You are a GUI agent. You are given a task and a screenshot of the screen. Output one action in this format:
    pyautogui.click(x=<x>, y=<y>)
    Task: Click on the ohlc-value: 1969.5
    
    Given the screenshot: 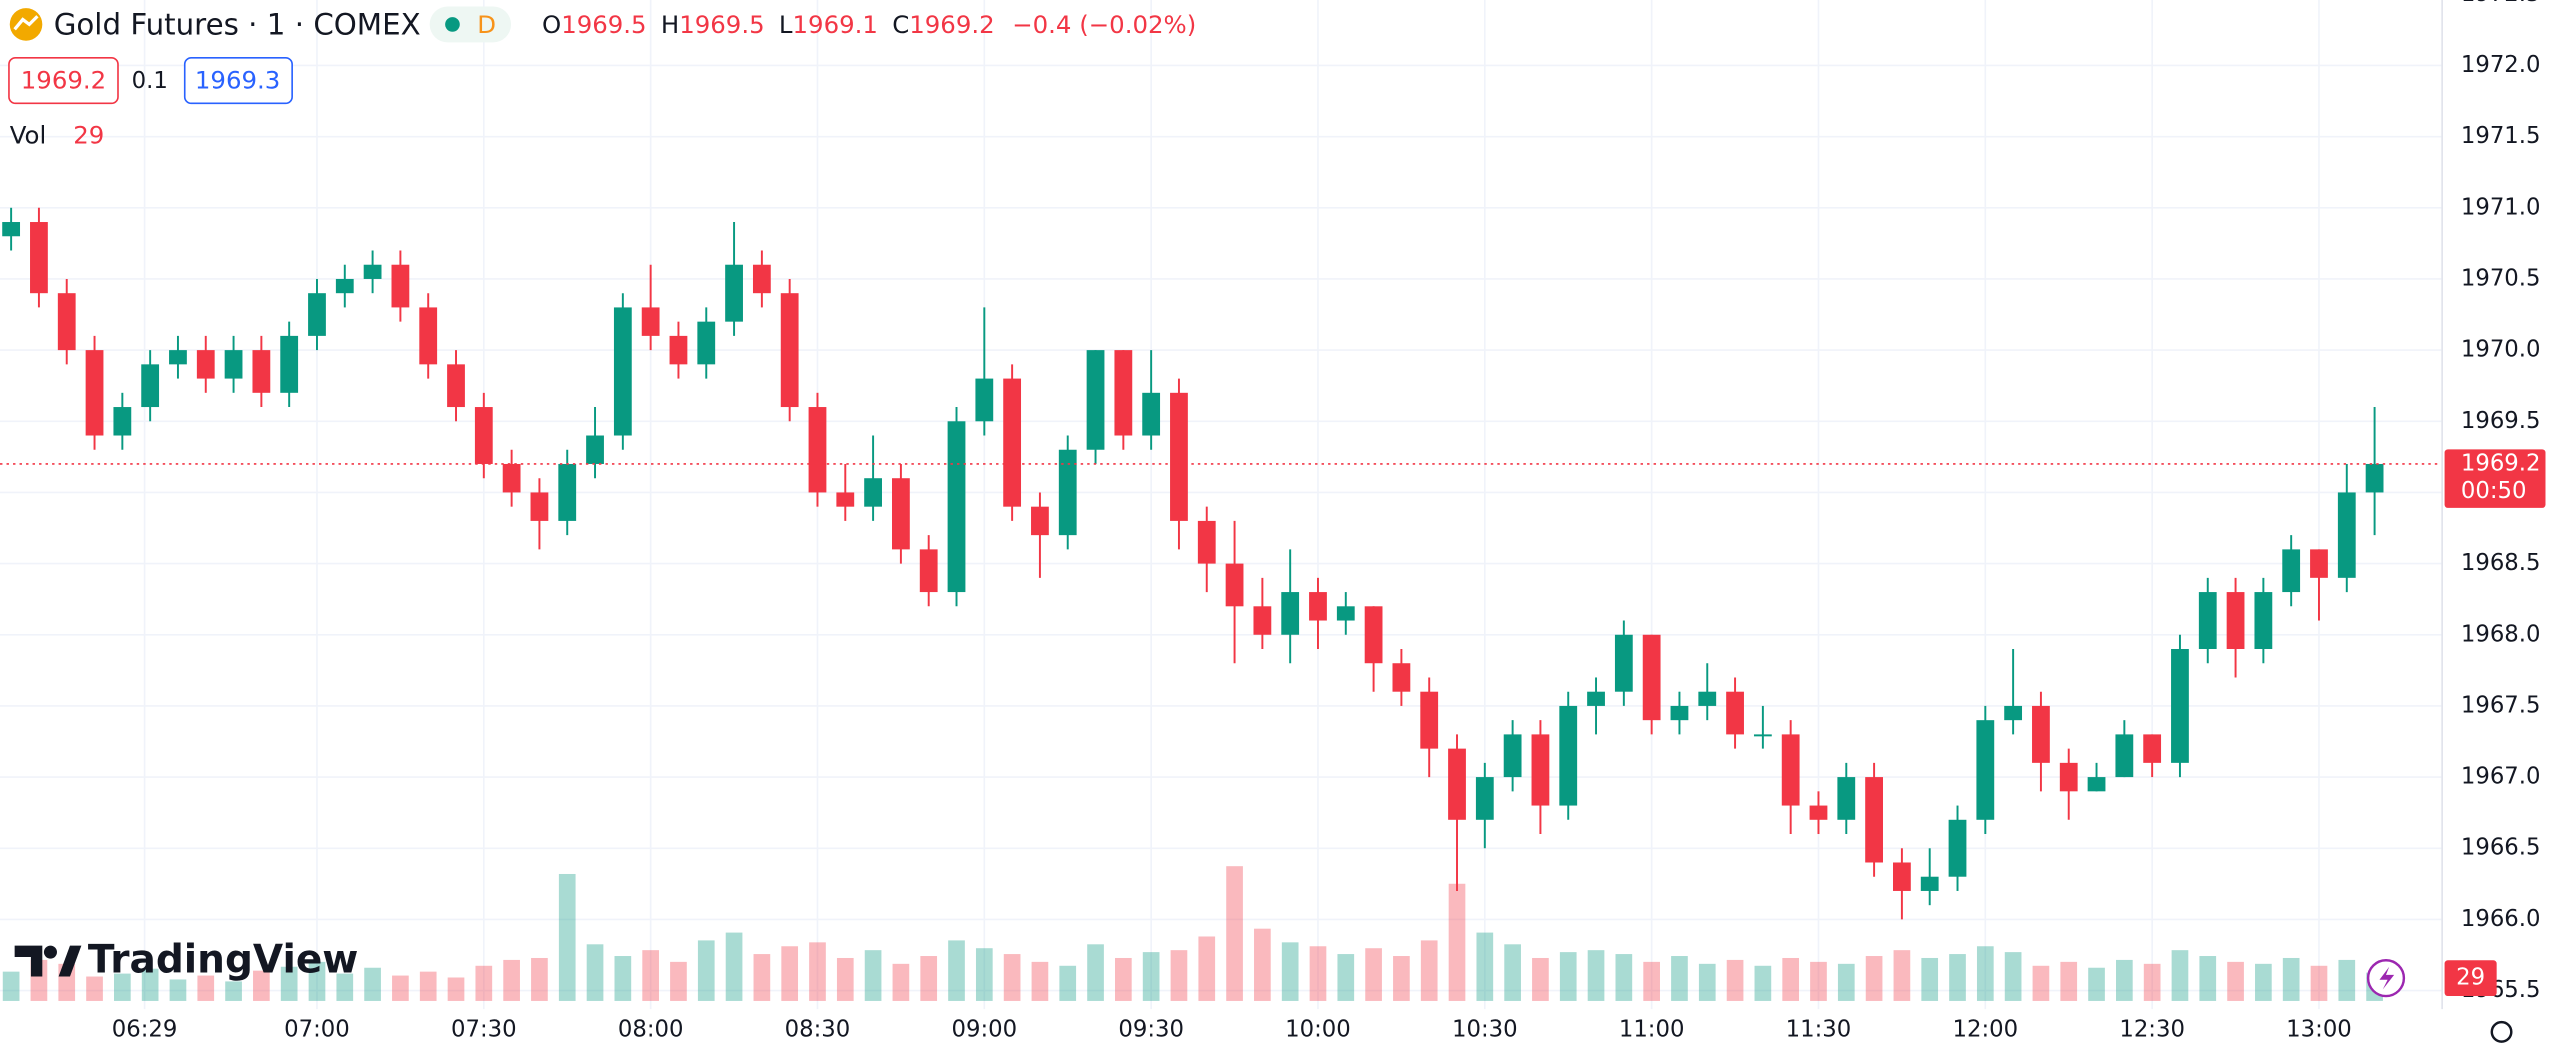 What is the action you would take?
    pyautogui.click(x=603, y=24)
    